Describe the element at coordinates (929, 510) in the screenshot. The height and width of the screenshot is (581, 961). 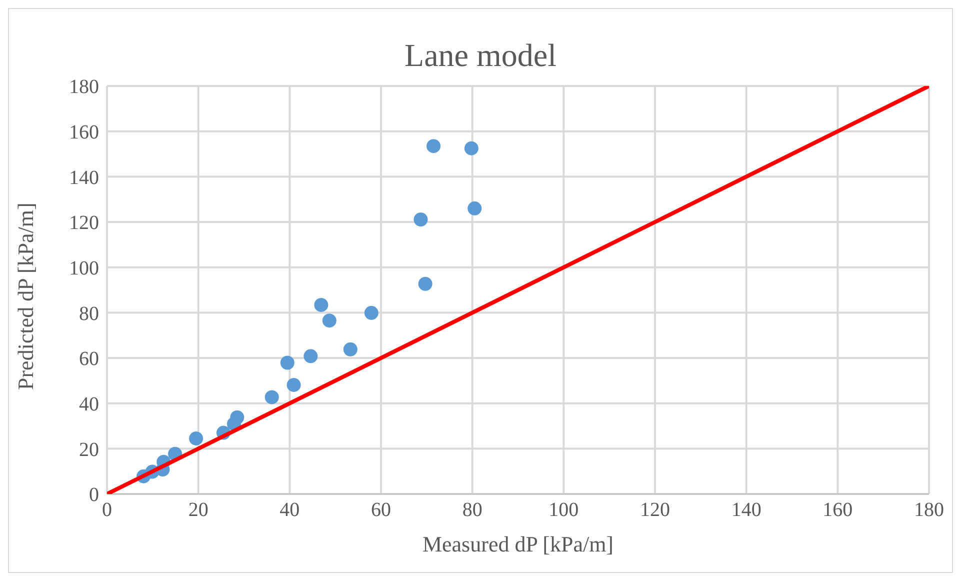
I see `x-tick-label: 180` at that location.